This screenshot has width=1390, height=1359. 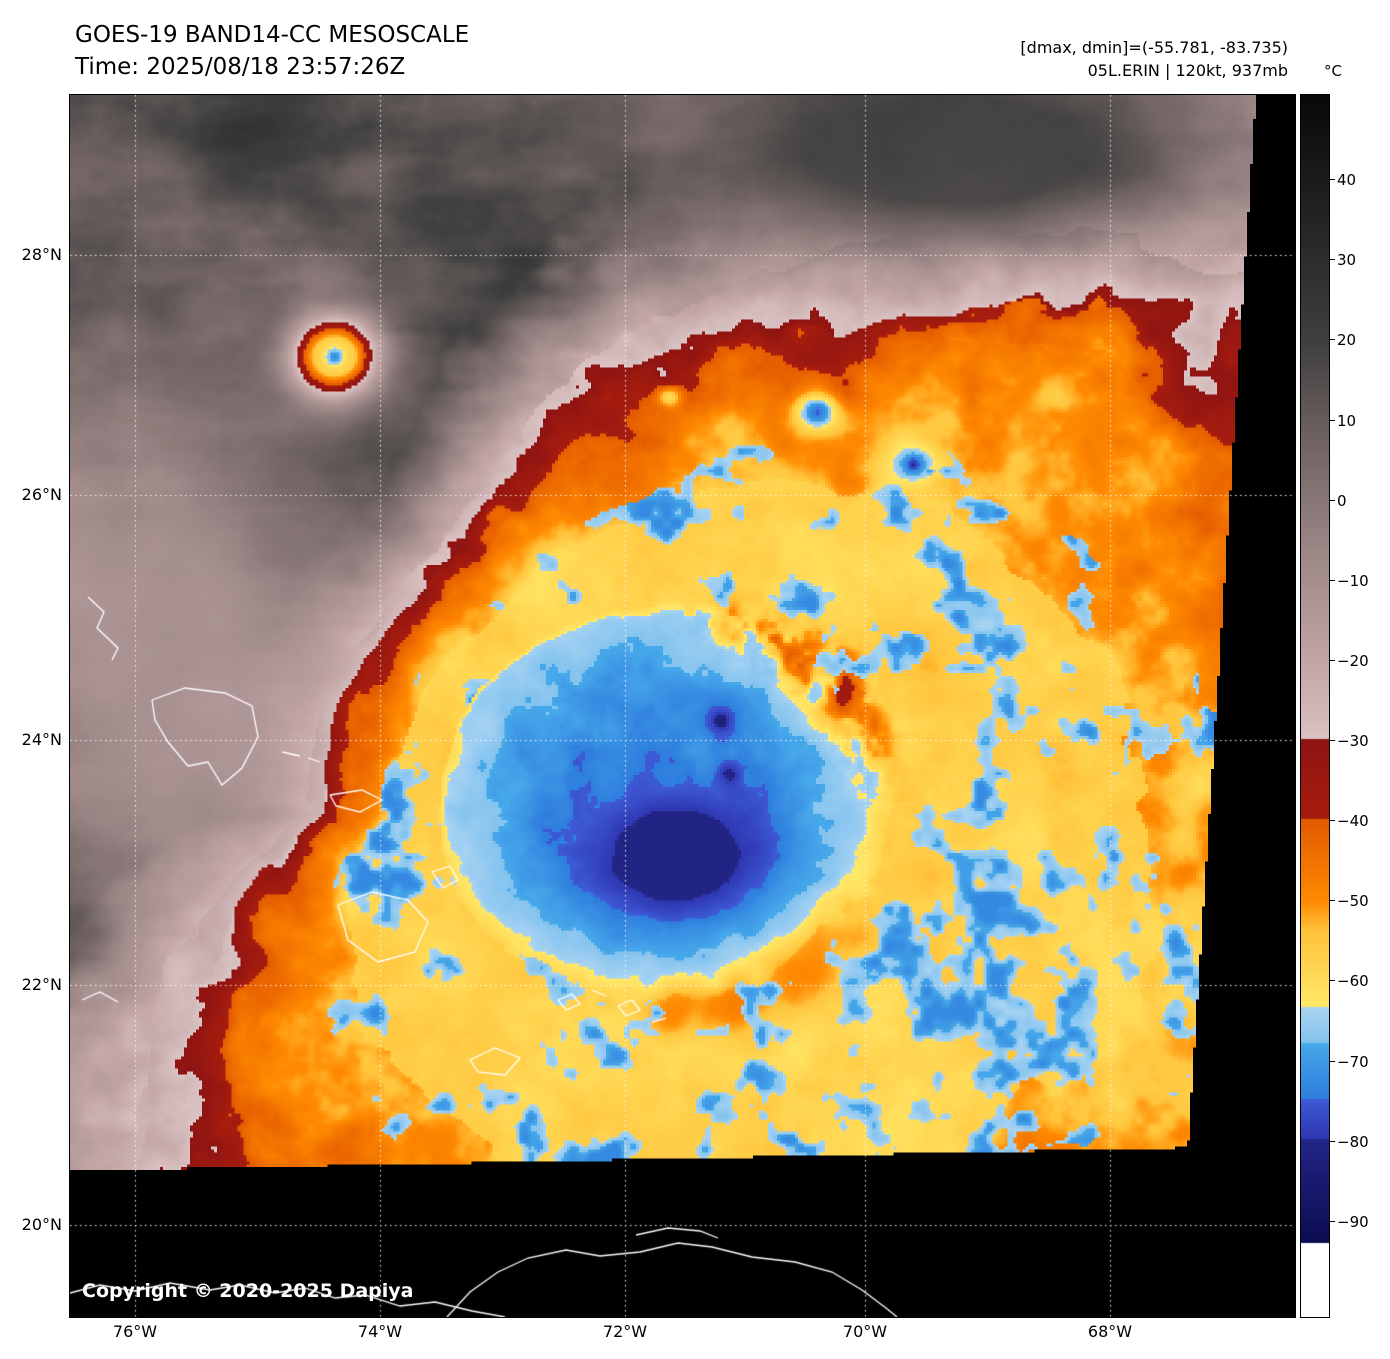 What do you see at coordinates (248, 1291) in the screenshot?
I see `copyright-label: Copyright © 2020-2025 Dapiya` at bounding box center [248, 1291].